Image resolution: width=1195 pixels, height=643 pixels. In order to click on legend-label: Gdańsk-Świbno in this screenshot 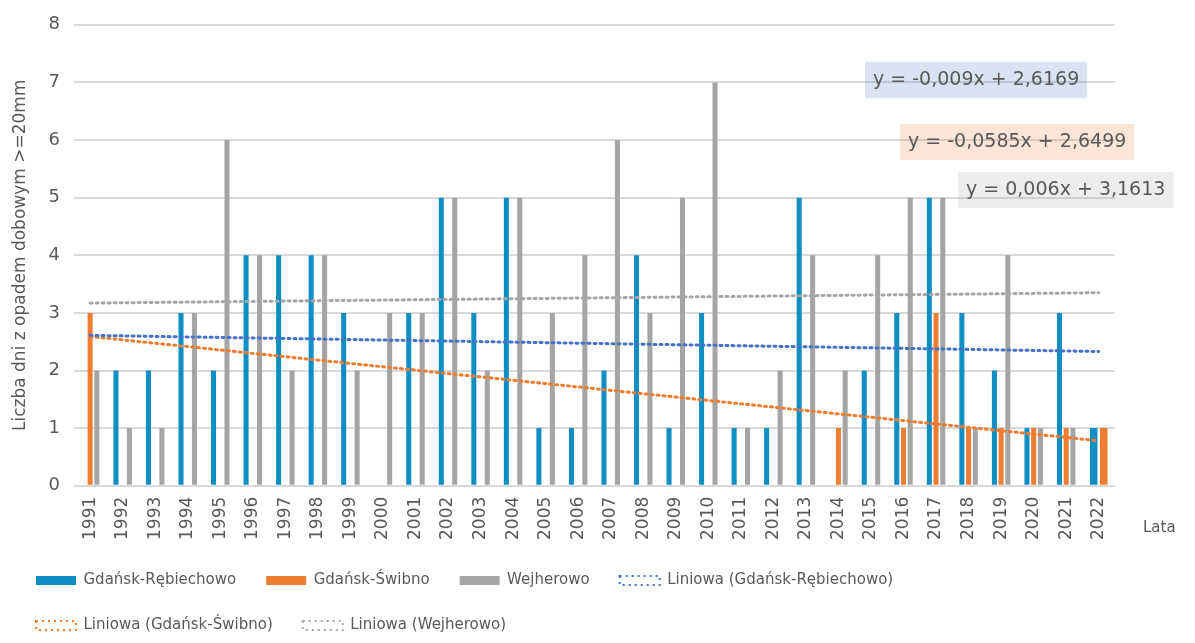, I will do `click(371, 579)`.